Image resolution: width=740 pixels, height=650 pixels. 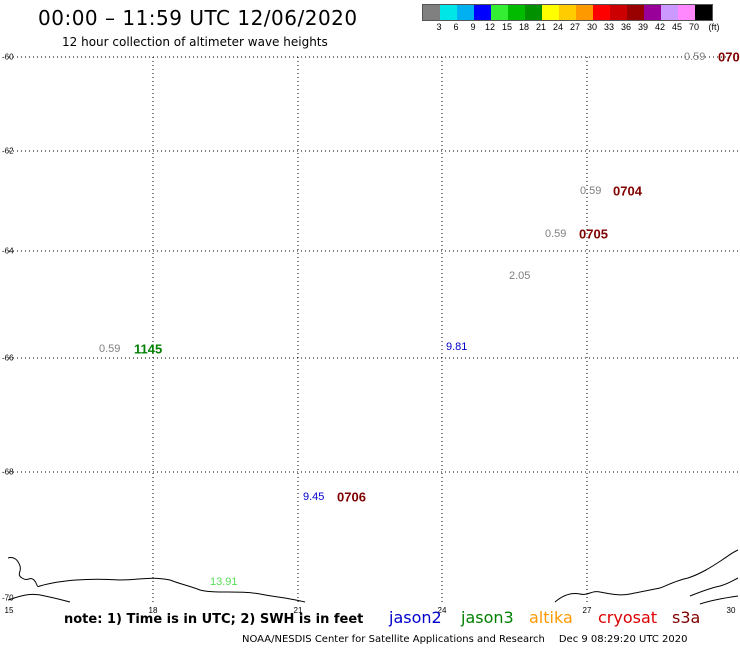 I want to click on legend-label: 12, so click(x=490, y=27).